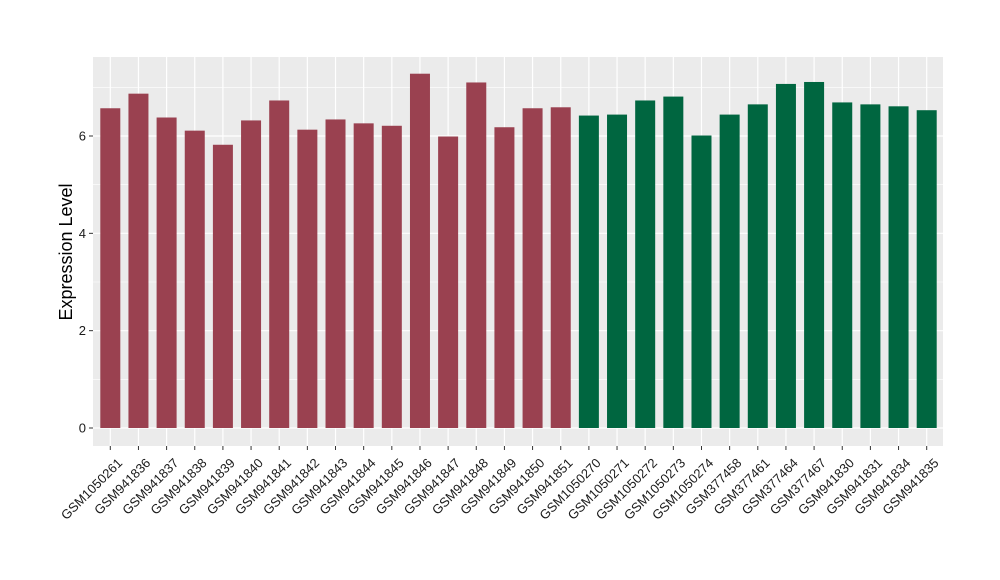 This screenshot has width=1000, height=580. Describe the element at coordinates (307, 278) in the screenshot. I see `bar-GSM941842` at that location.